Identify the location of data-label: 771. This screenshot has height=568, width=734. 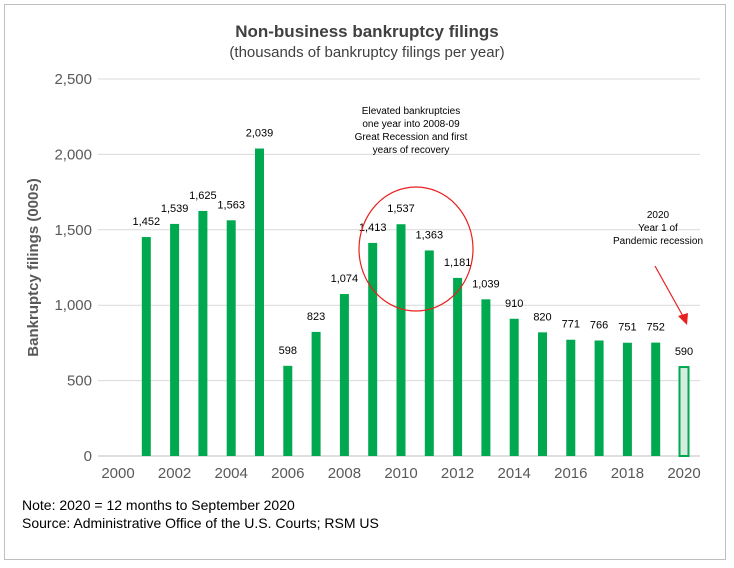
(571, 325).